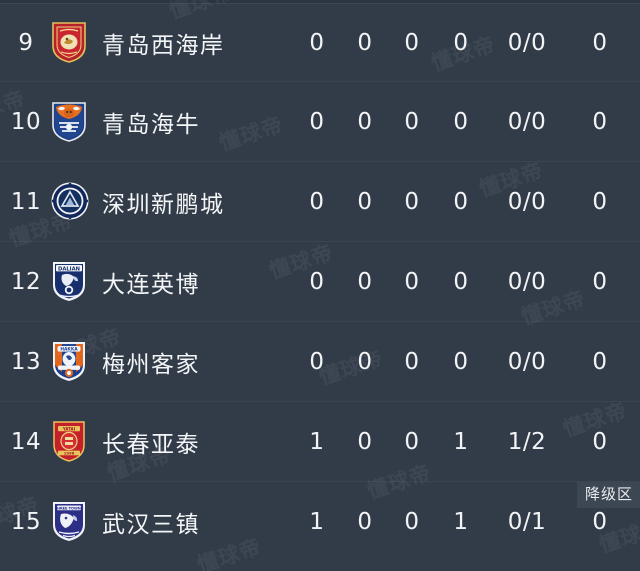  Describe the element at coordinates (163, 45) in the screenshot. I see `team-name: 青岛西海岸` at that location.